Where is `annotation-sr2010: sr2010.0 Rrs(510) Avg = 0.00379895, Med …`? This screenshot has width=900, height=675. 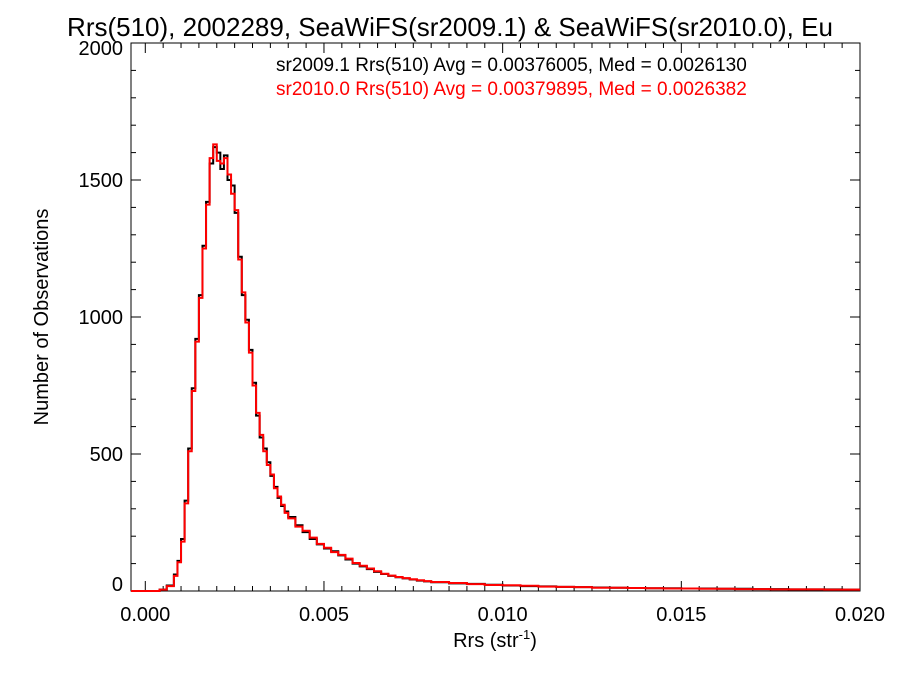 annotation-sr2010: sr2010.0 Rrs(510) Avg = 0.00379895, Med … is located at coordinates (511, 89).